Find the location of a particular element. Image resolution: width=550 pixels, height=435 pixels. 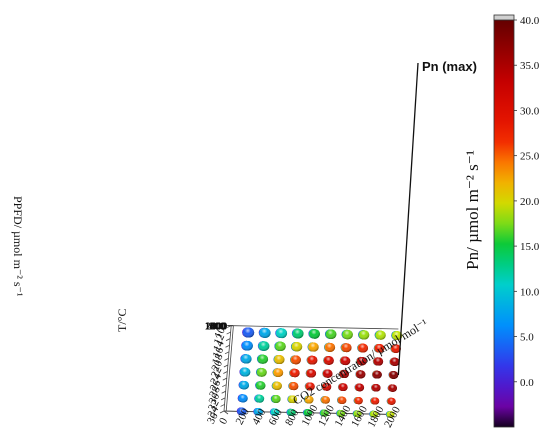

z-tick-label: 600 is located at coordinates (218, 327).